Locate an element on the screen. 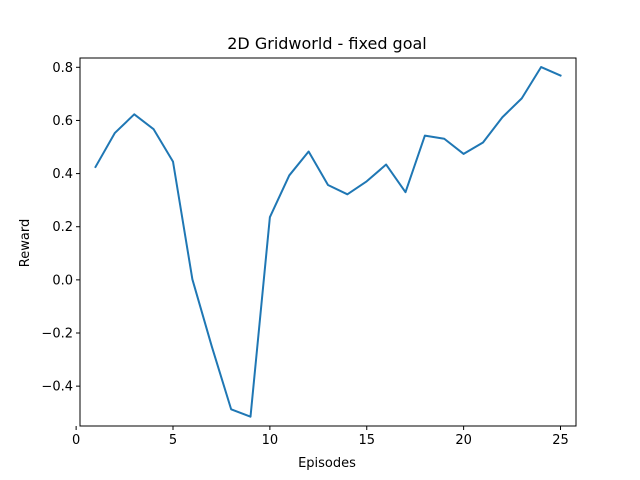 Image resolution: width=640 pixels, height=480 pixels. y-tick-label: 0.6 is located at coordinates (62, 121).